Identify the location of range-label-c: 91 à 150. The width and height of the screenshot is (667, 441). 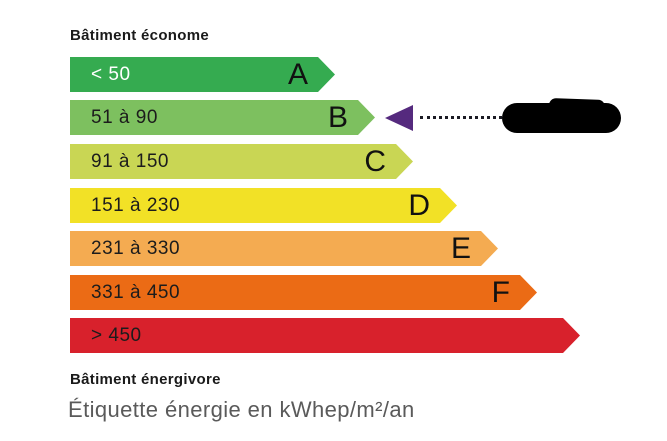
(130, 161).